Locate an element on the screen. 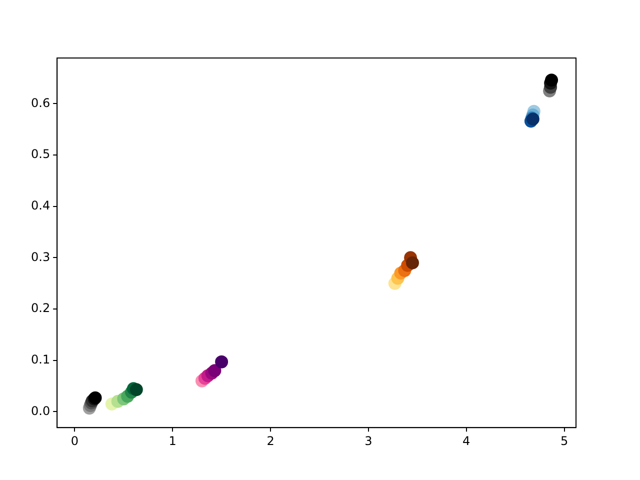 The image size is (640, 480). x-tick-label: 5 is located at coordinates (564, 441).